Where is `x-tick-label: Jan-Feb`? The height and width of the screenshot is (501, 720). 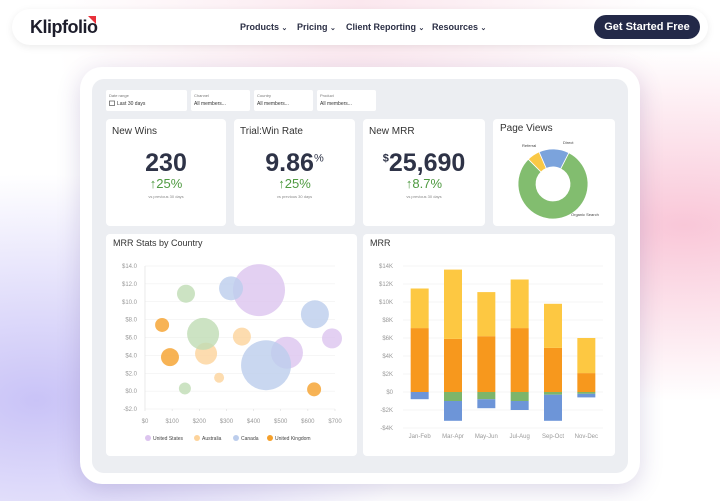
x-tick-label: Jan-Feb is located at coordinates (420, 437).